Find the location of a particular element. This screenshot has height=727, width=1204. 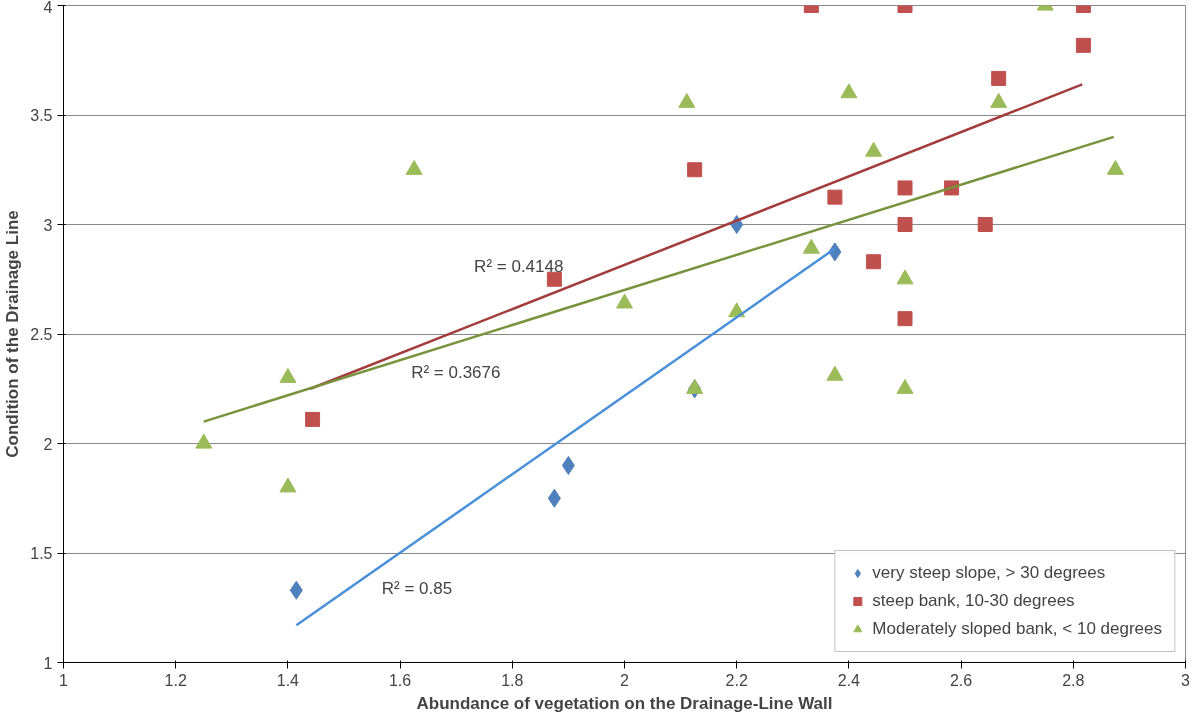

x-tick-label: 2.6 is located at coordinates (961, 680).